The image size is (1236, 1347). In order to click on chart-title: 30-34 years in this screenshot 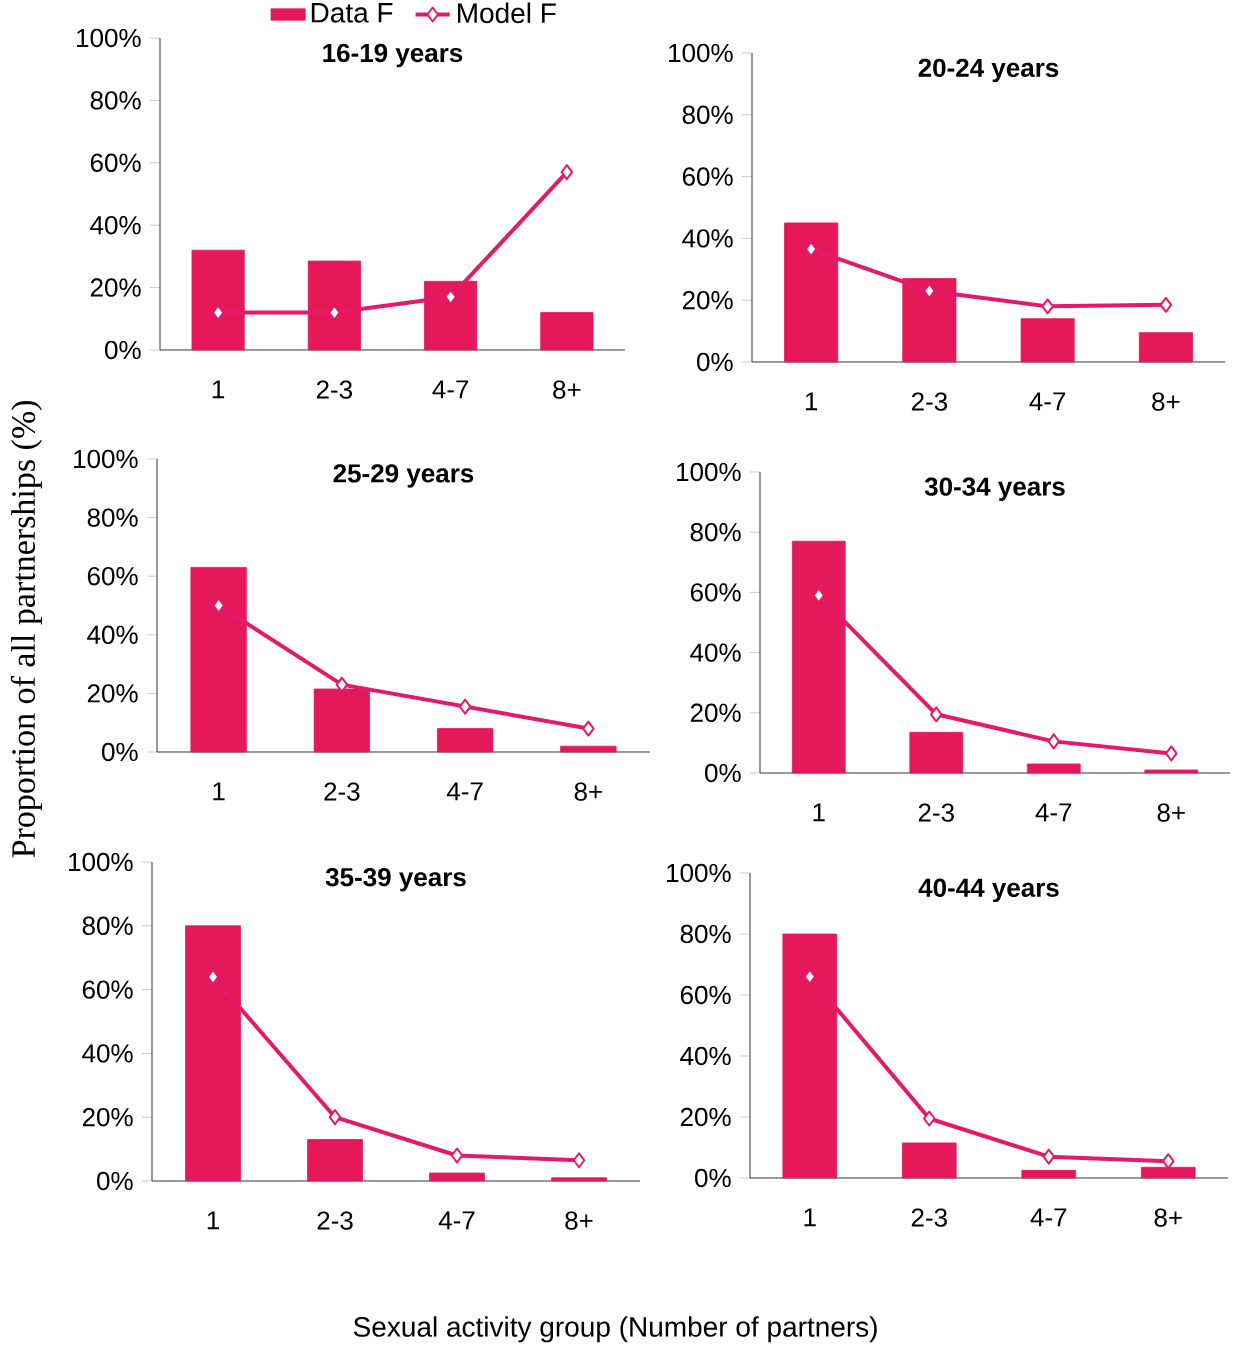, I will do `click(994, 489)`.